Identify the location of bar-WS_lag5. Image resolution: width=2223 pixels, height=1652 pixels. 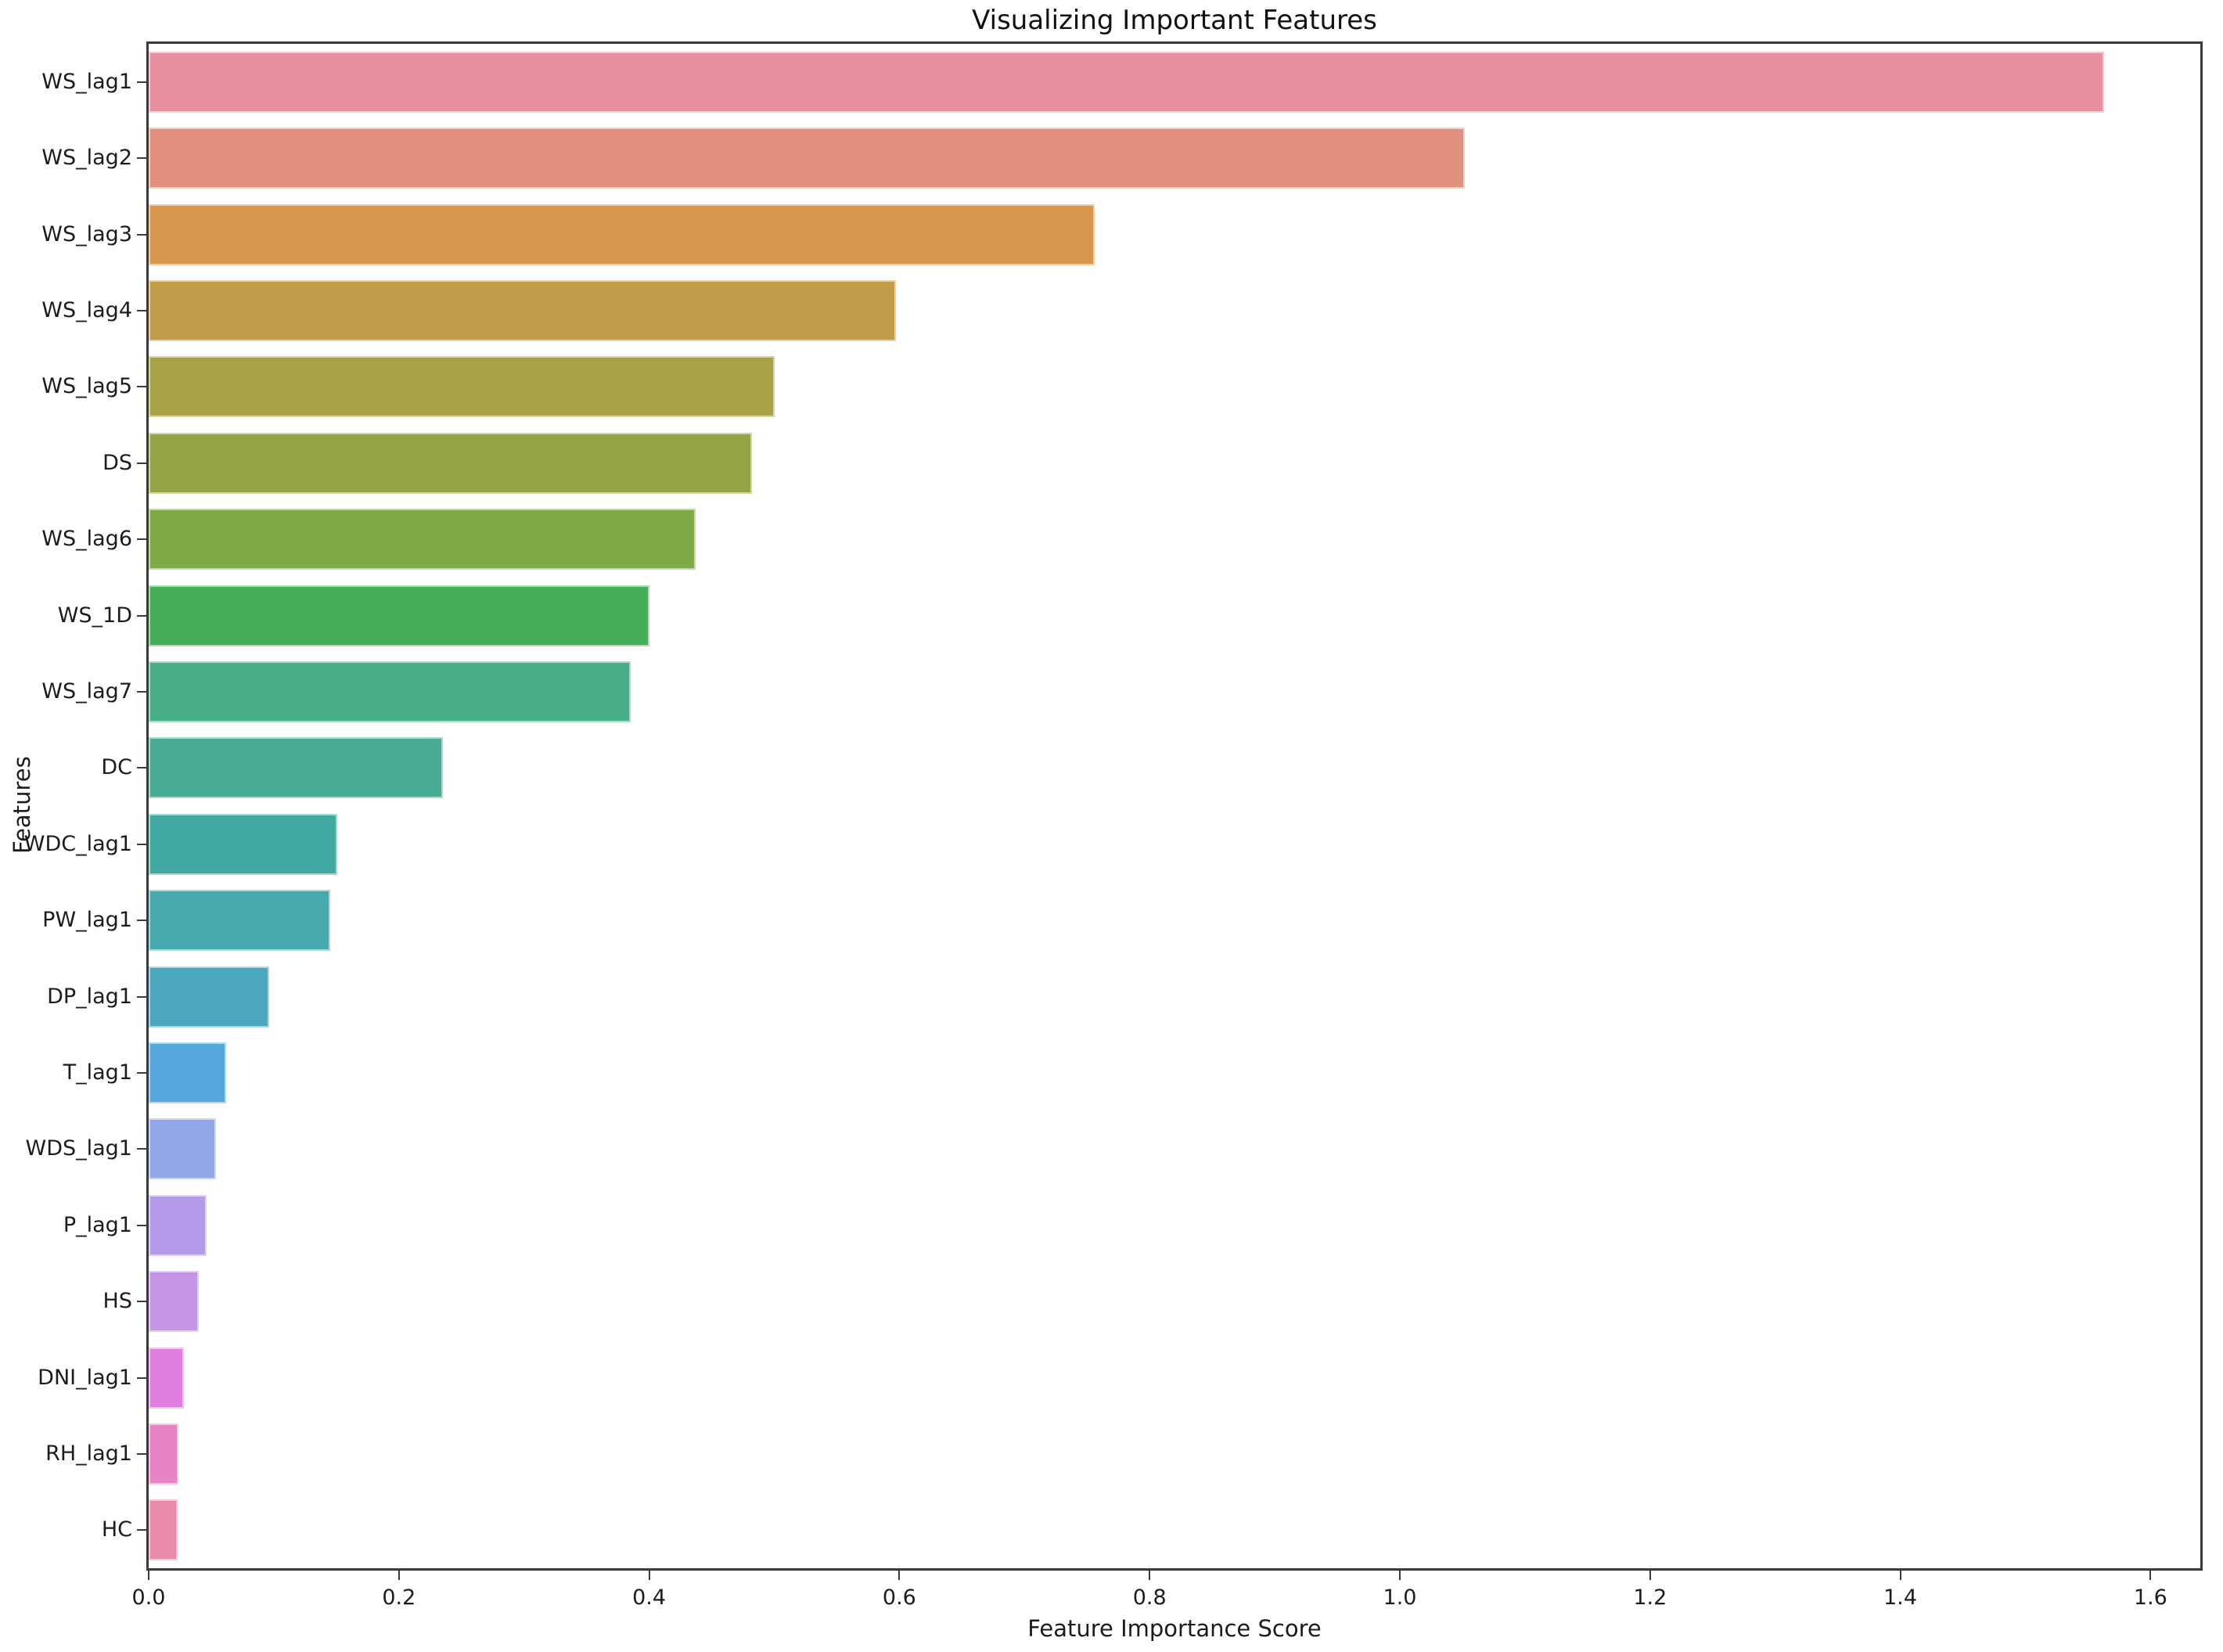
(462, 387).